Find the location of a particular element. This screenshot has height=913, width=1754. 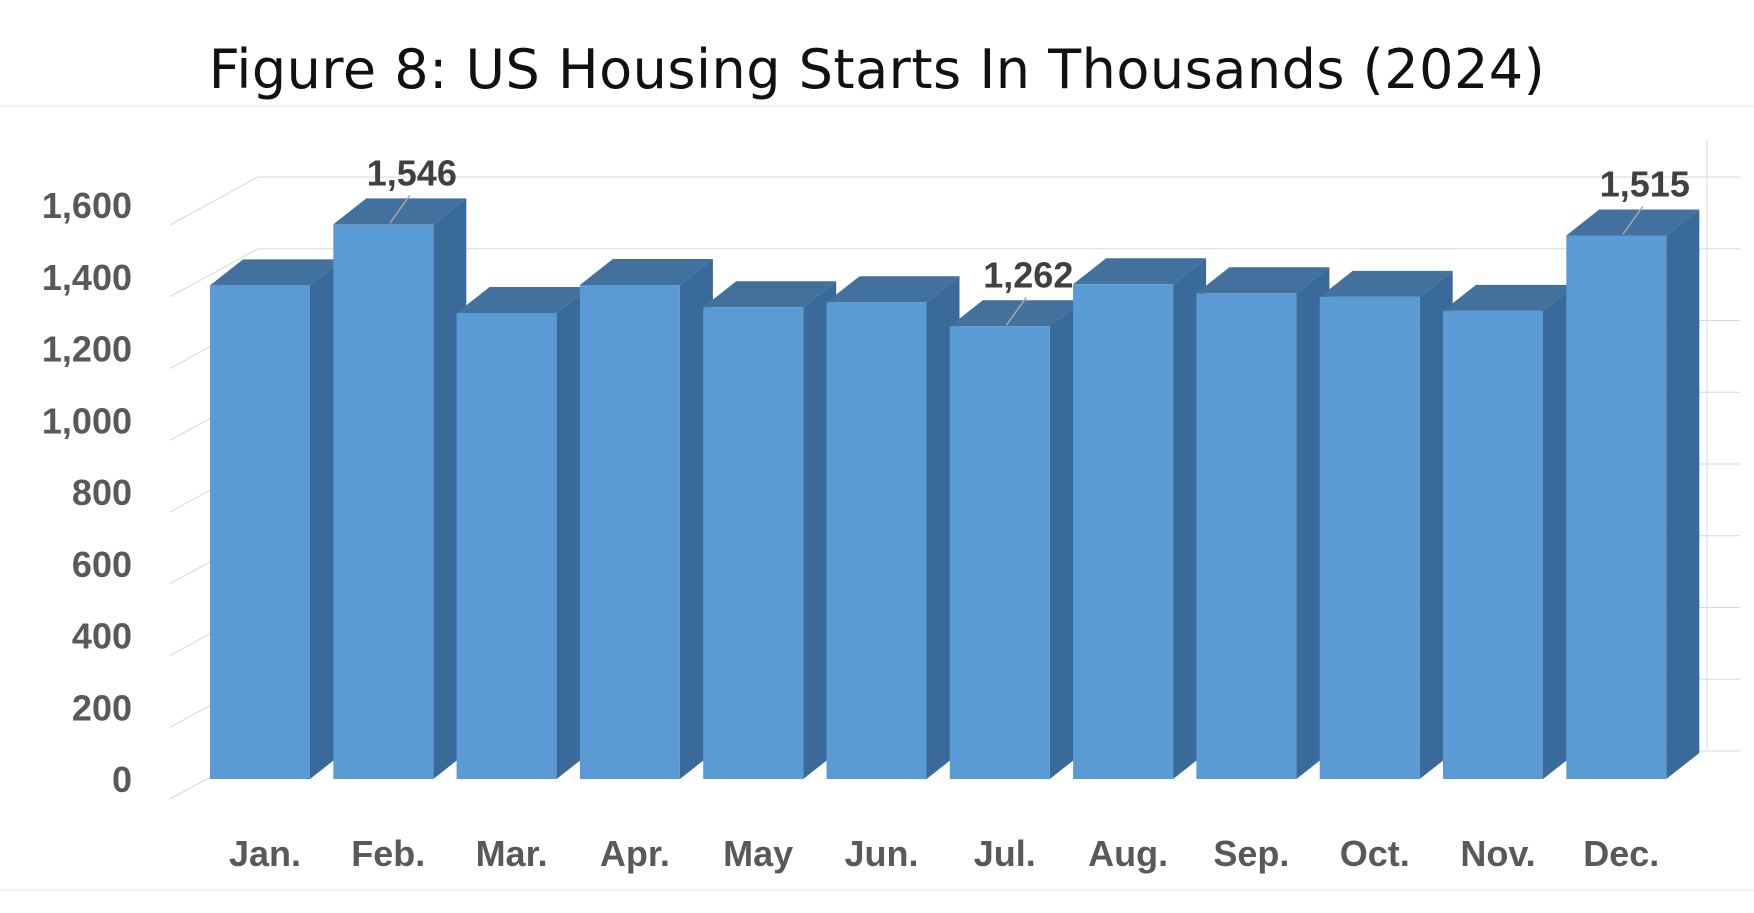

x-tick-label: Sep. is located at coordinates (1251, 853).